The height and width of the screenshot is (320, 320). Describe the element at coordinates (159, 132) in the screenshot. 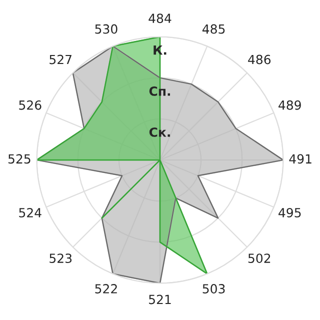

I see `y-tick-label: Ск.` at that location.